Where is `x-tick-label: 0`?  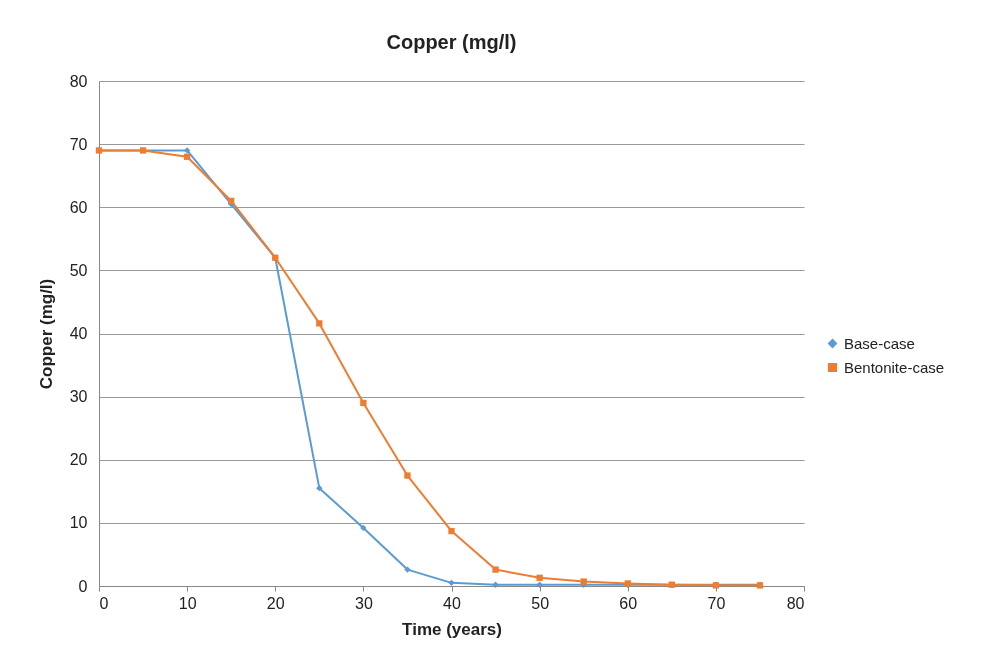
x-tick-label: 0 is located at coordinates (104, 603).